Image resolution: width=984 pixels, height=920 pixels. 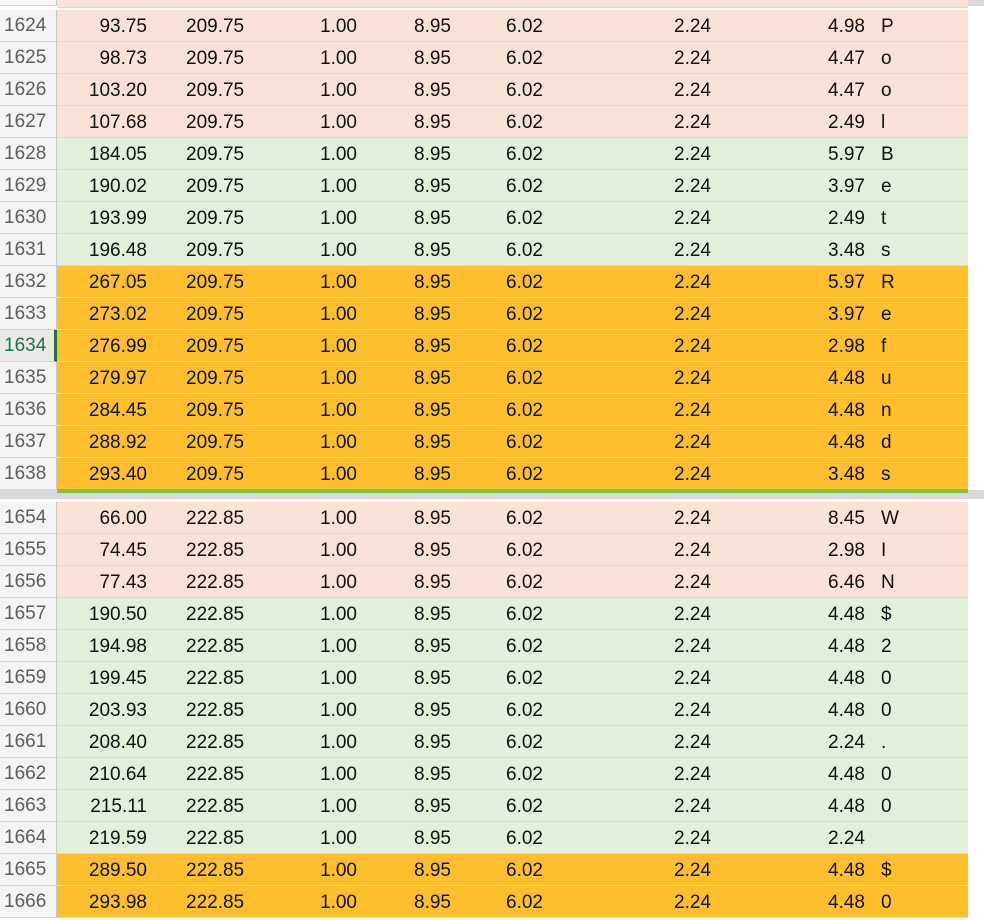 What do you see at coordinates (28, 774) in the screenshot?
I see `row-header: 1662` at bounding box center [28, 774].